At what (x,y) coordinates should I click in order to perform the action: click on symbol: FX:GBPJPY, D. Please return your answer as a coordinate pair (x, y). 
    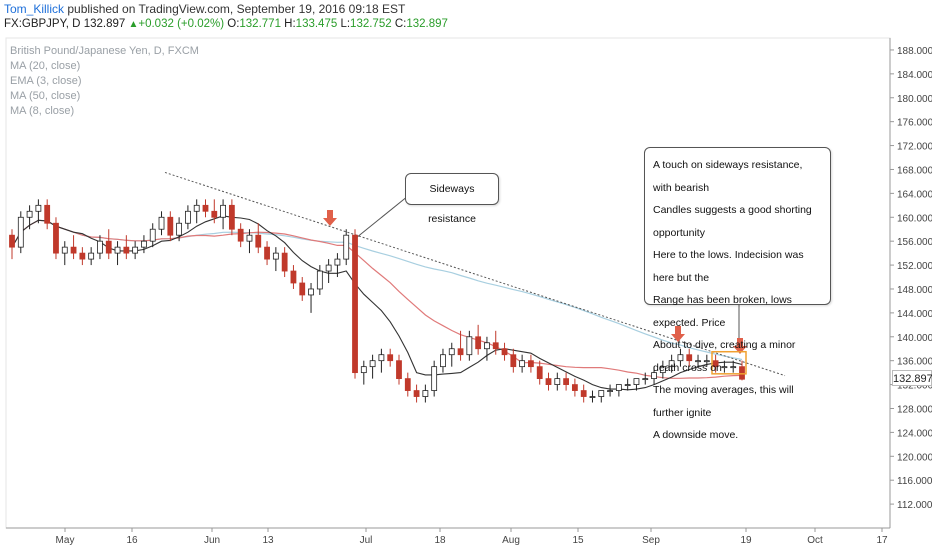
    Looking at the image, I should click on (42, 24).